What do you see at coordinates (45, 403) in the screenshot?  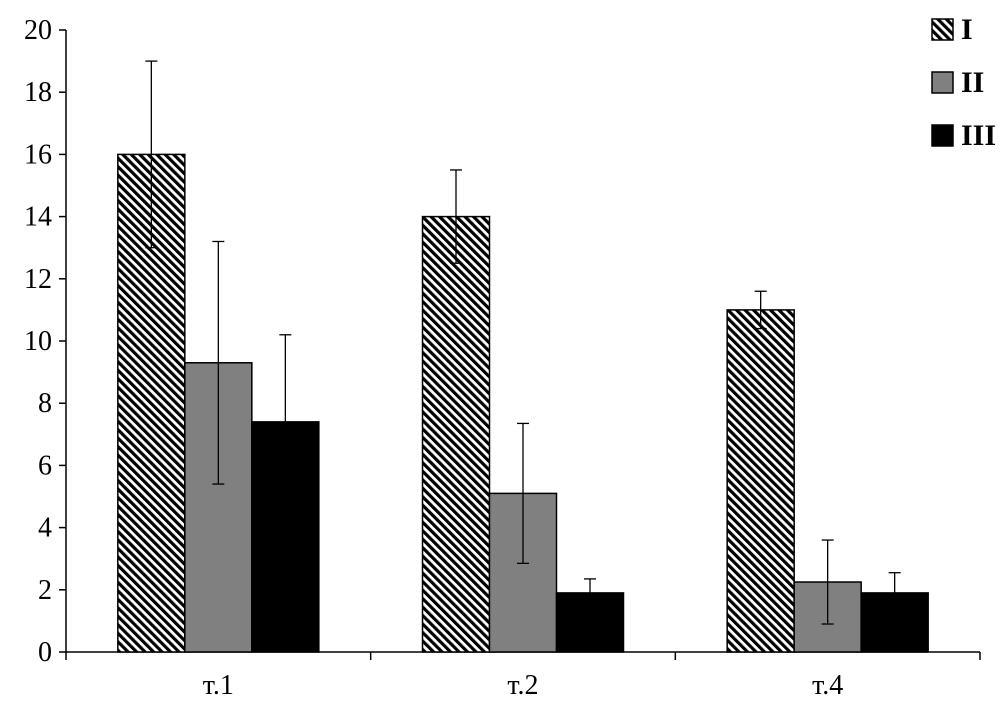 I see `y-tick-label: 8` at bounding box center [45, 403].